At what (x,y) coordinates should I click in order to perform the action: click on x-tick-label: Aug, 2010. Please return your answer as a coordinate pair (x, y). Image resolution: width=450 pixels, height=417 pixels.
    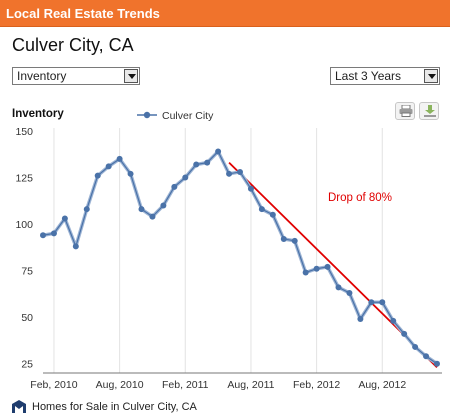
    Looking at the image, I should click on (120, 385).